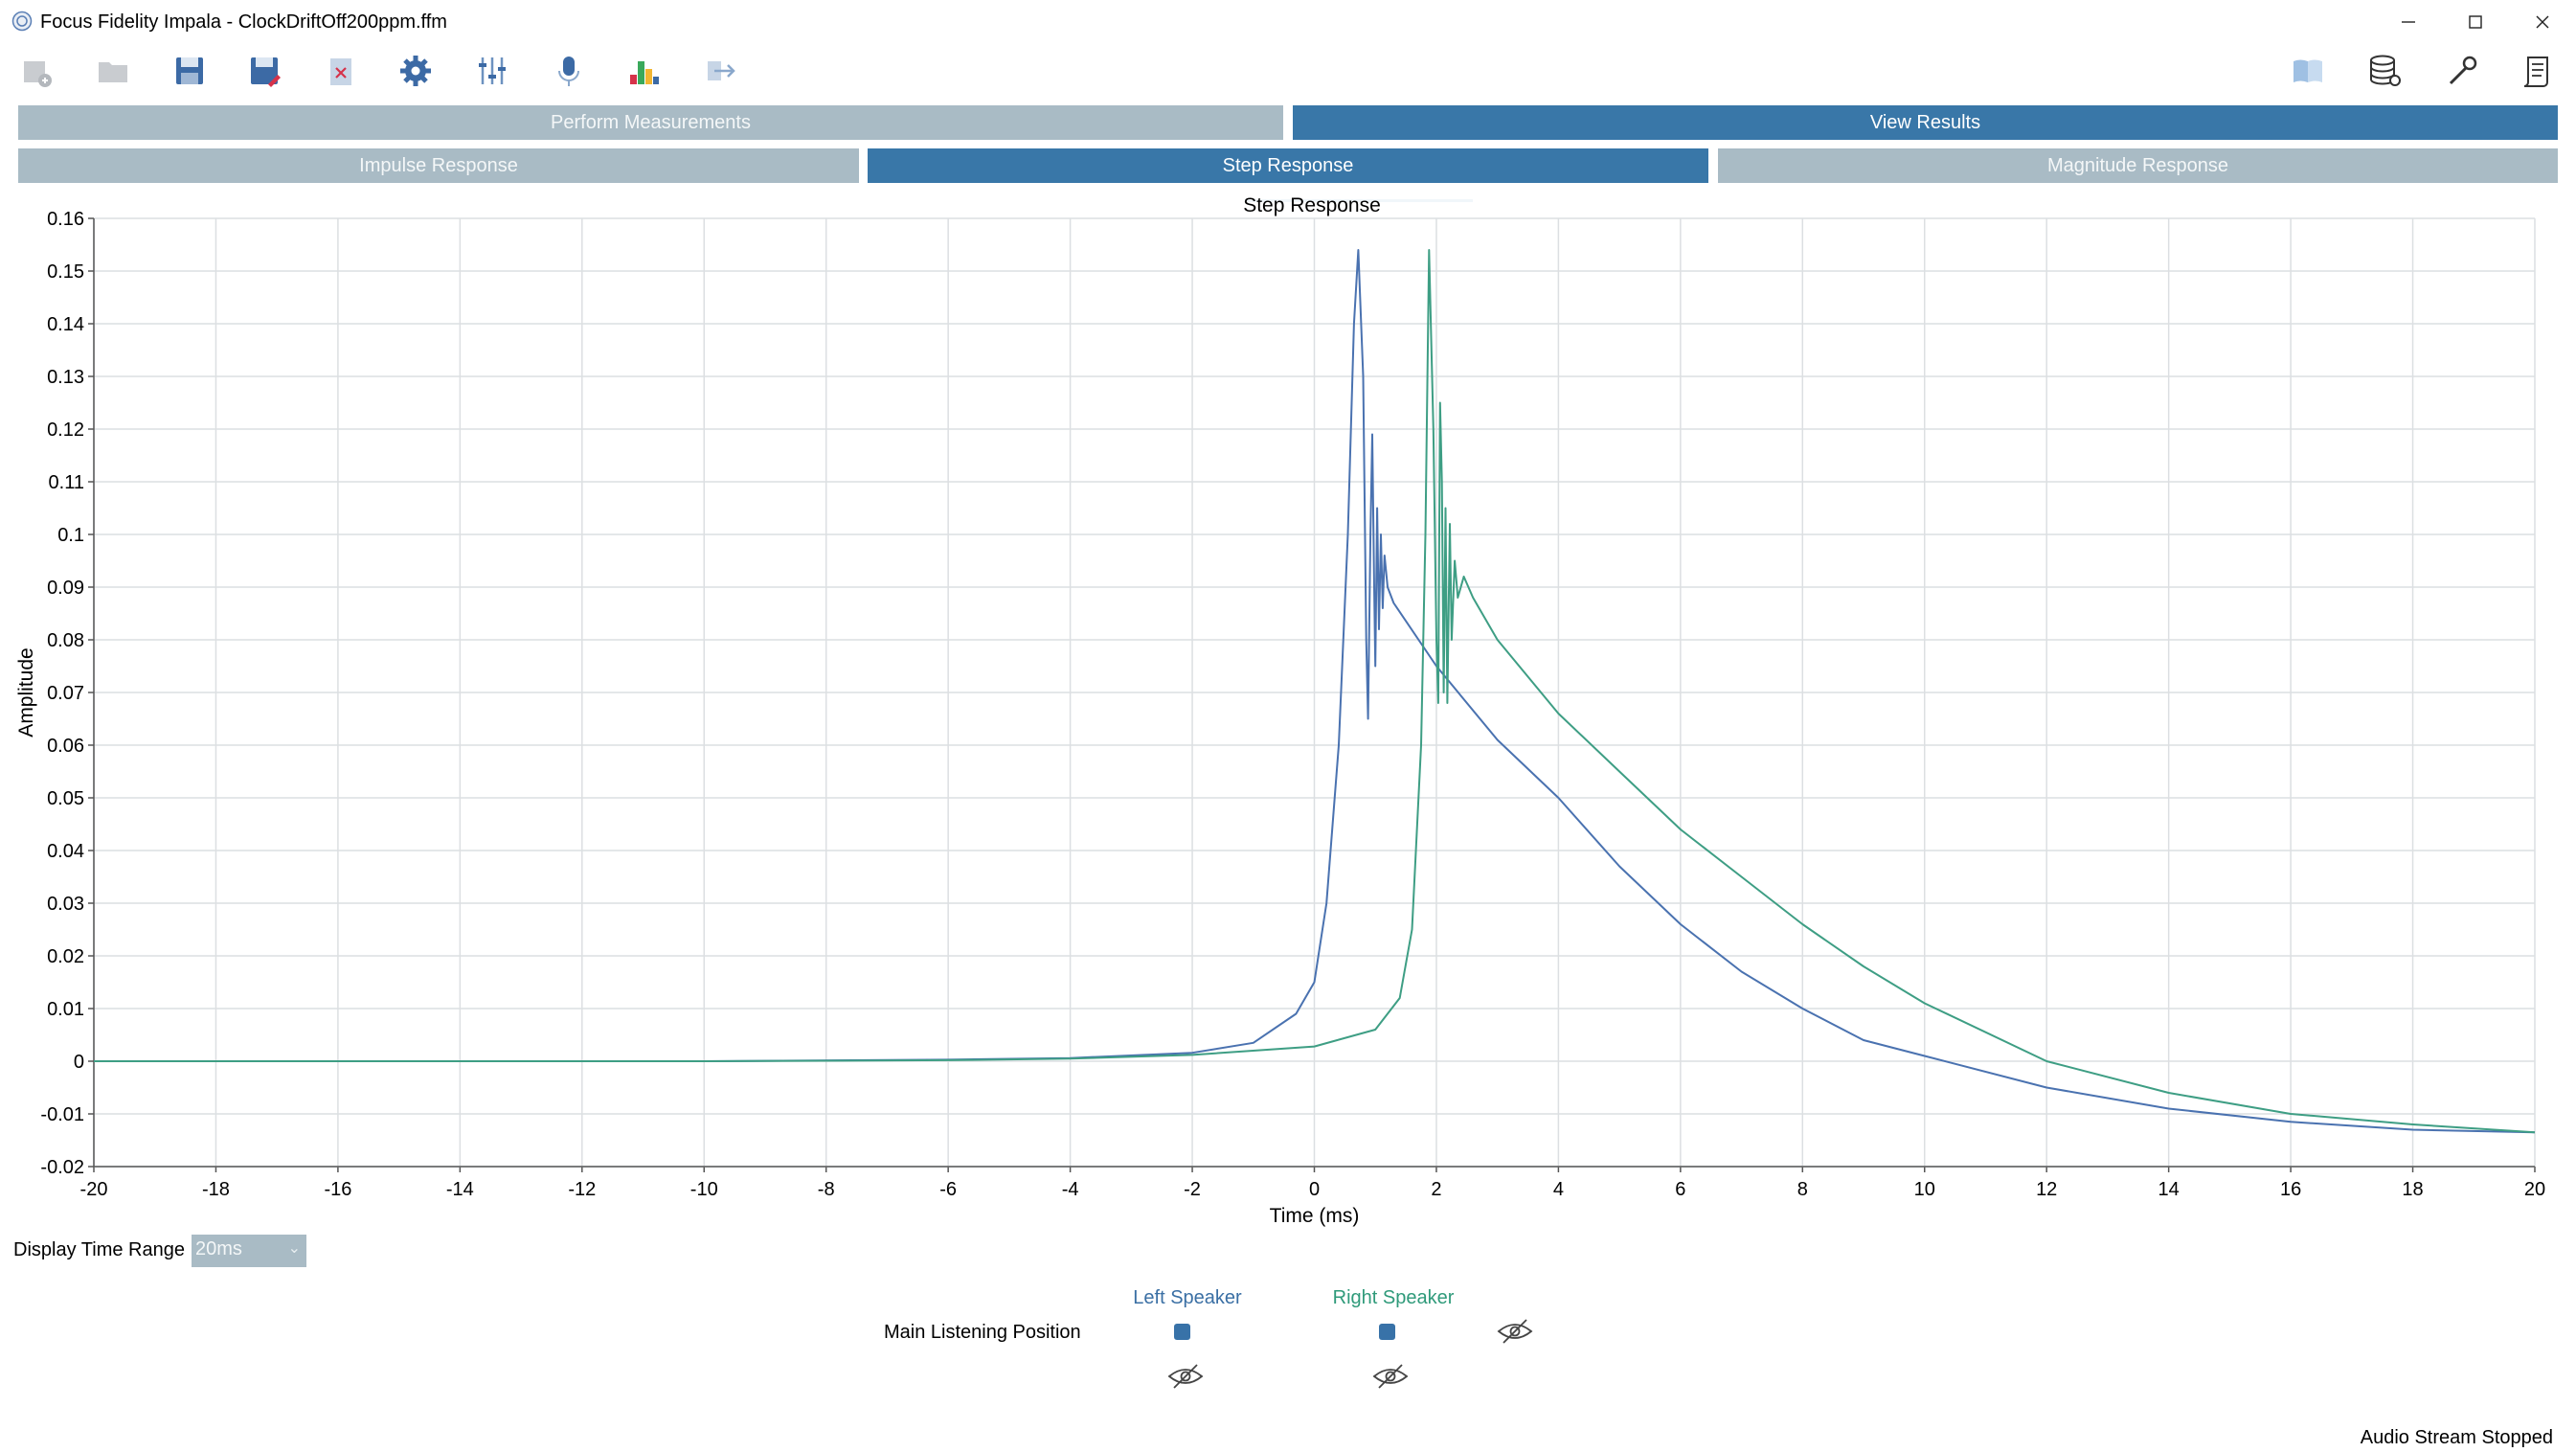  I want to click on y-tick-label: 0.16, so click(65, 219).